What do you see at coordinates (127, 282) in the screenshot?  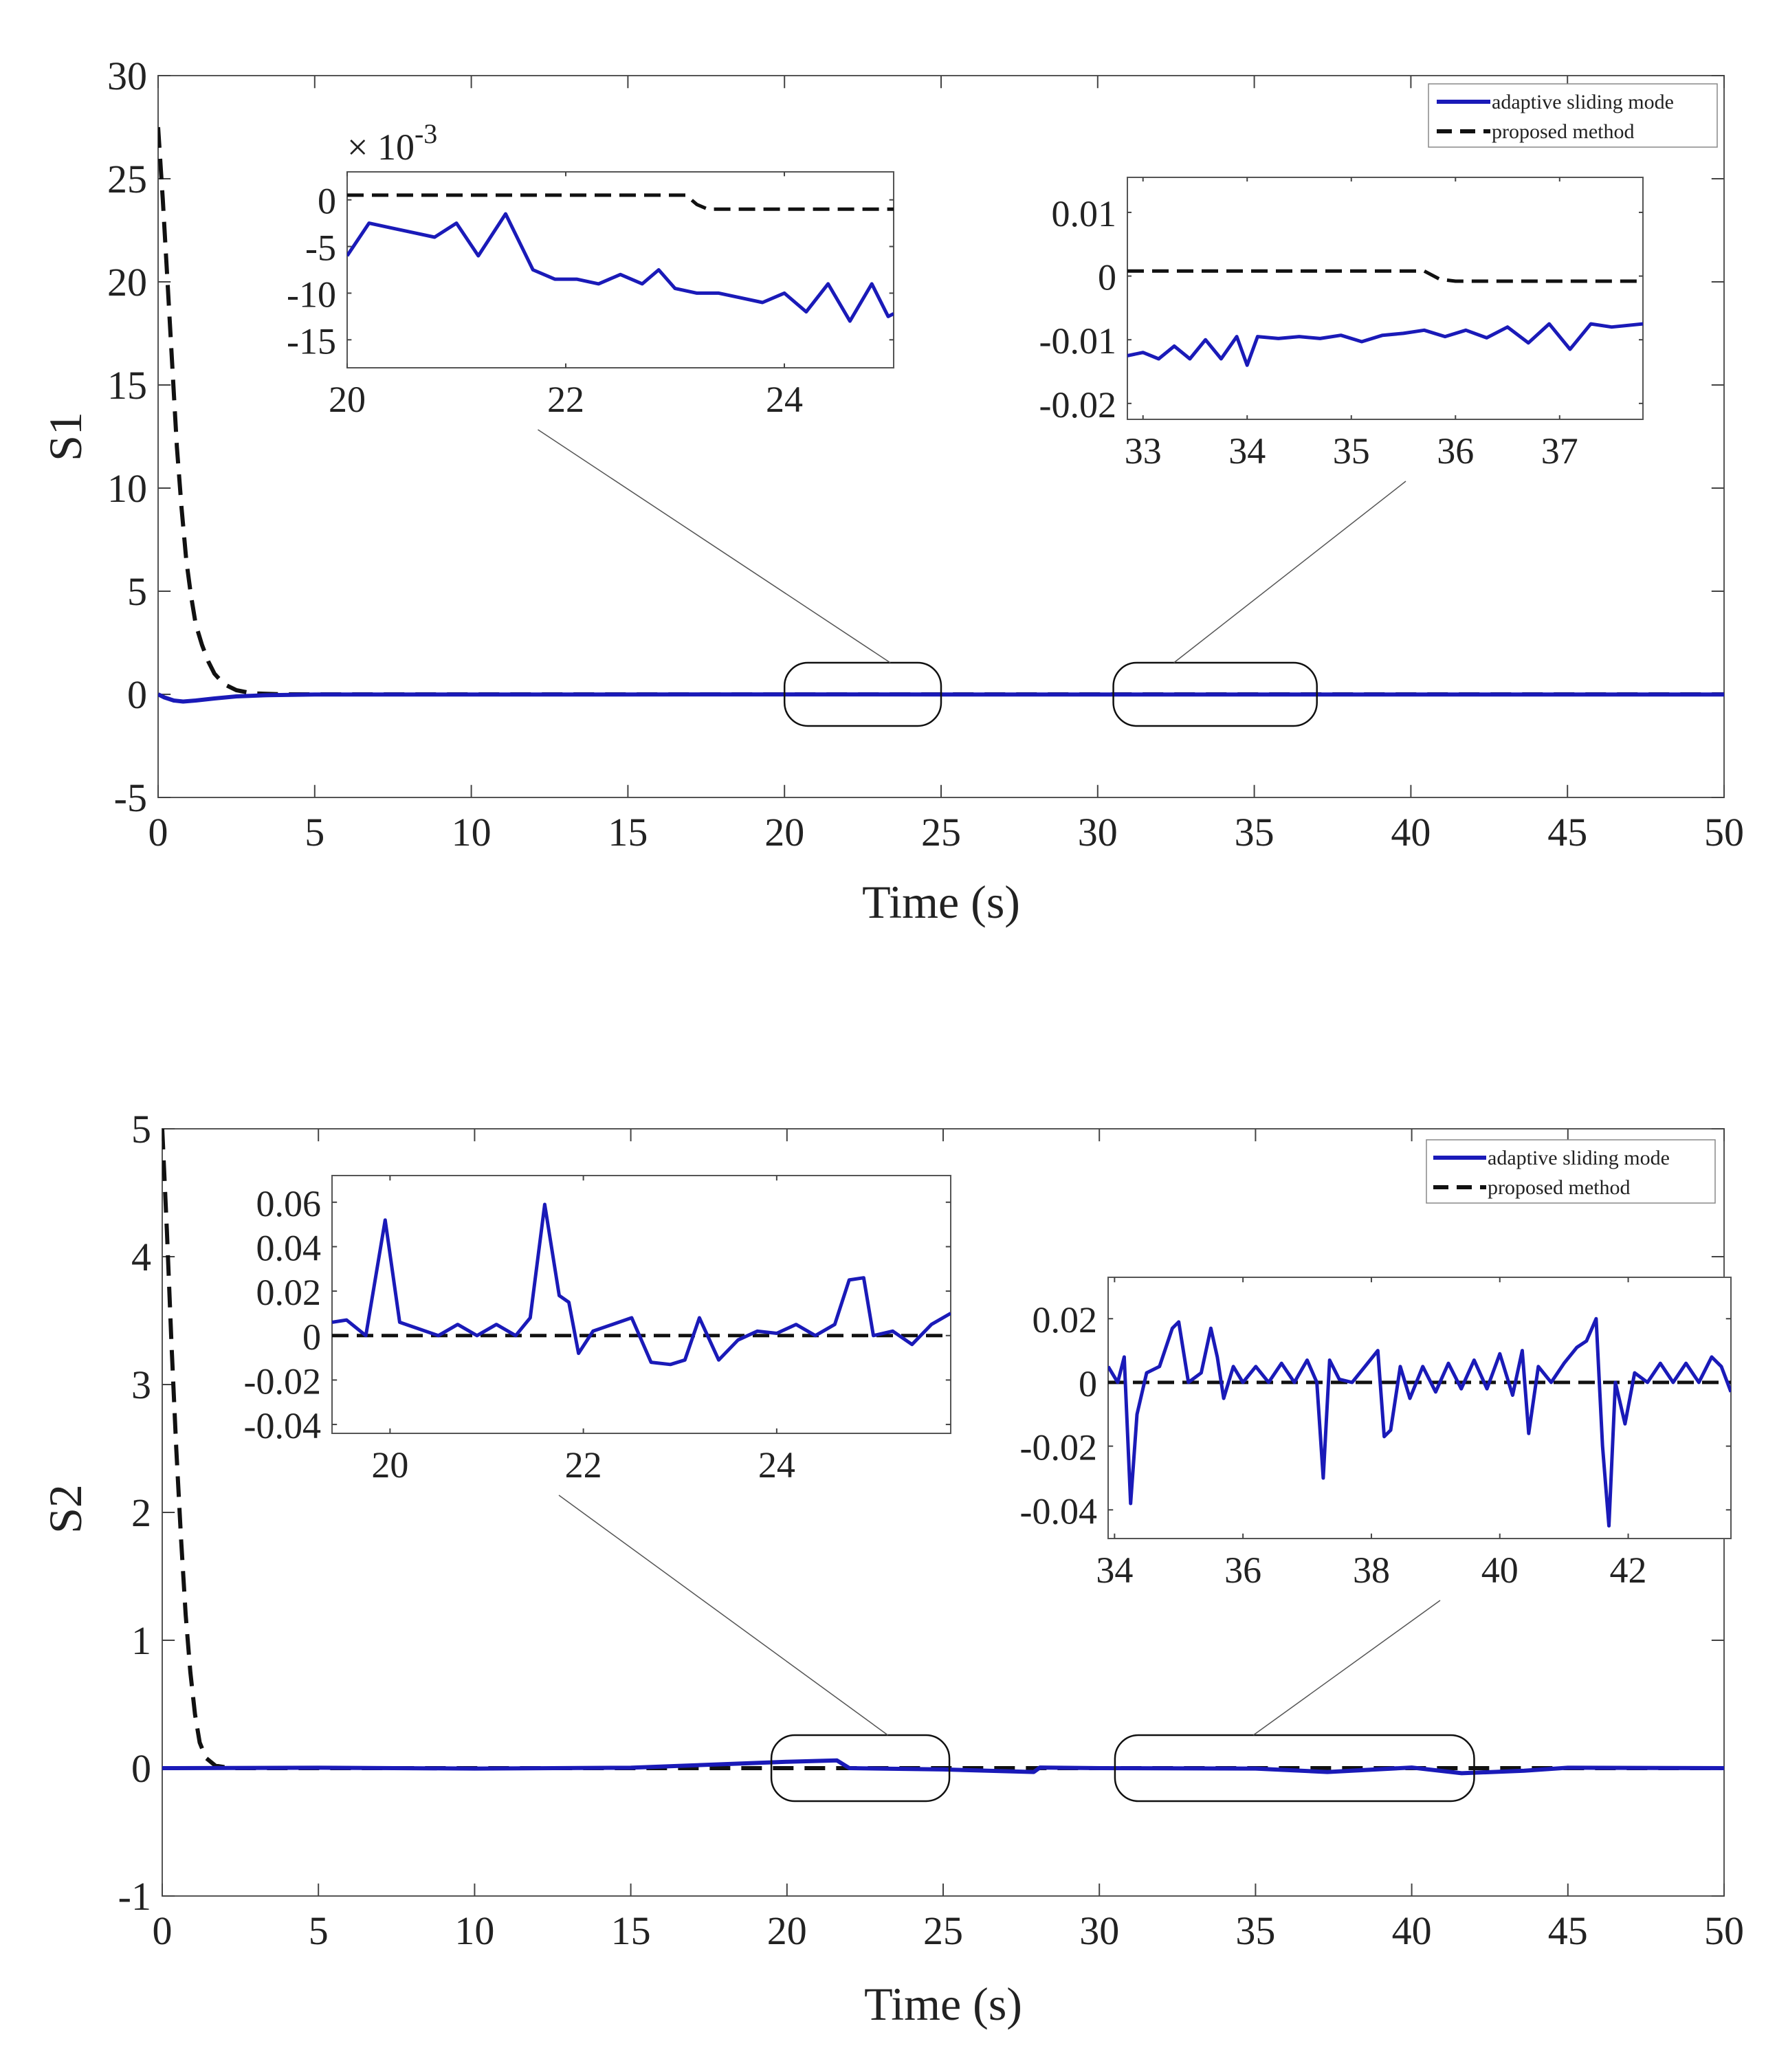 I see `y-tick-label: 20` at bounding box center [127, 282].